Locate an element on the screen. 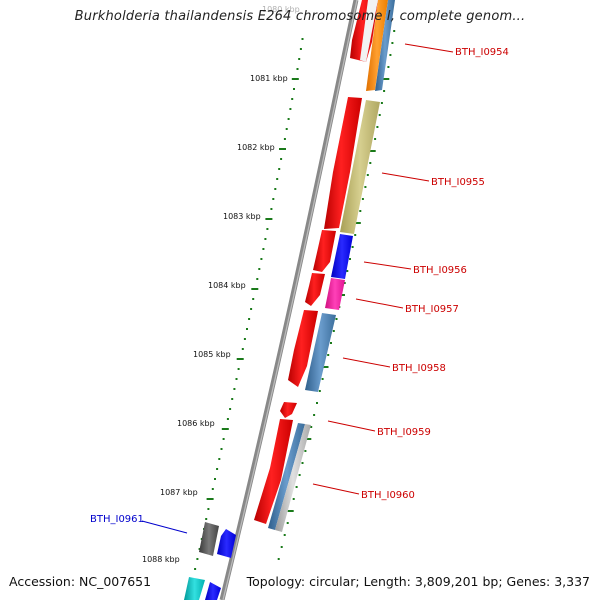 This screenshot has width=600, height=604. gene-arrow-BTH_I0961 is located at coordinates (209, 539).